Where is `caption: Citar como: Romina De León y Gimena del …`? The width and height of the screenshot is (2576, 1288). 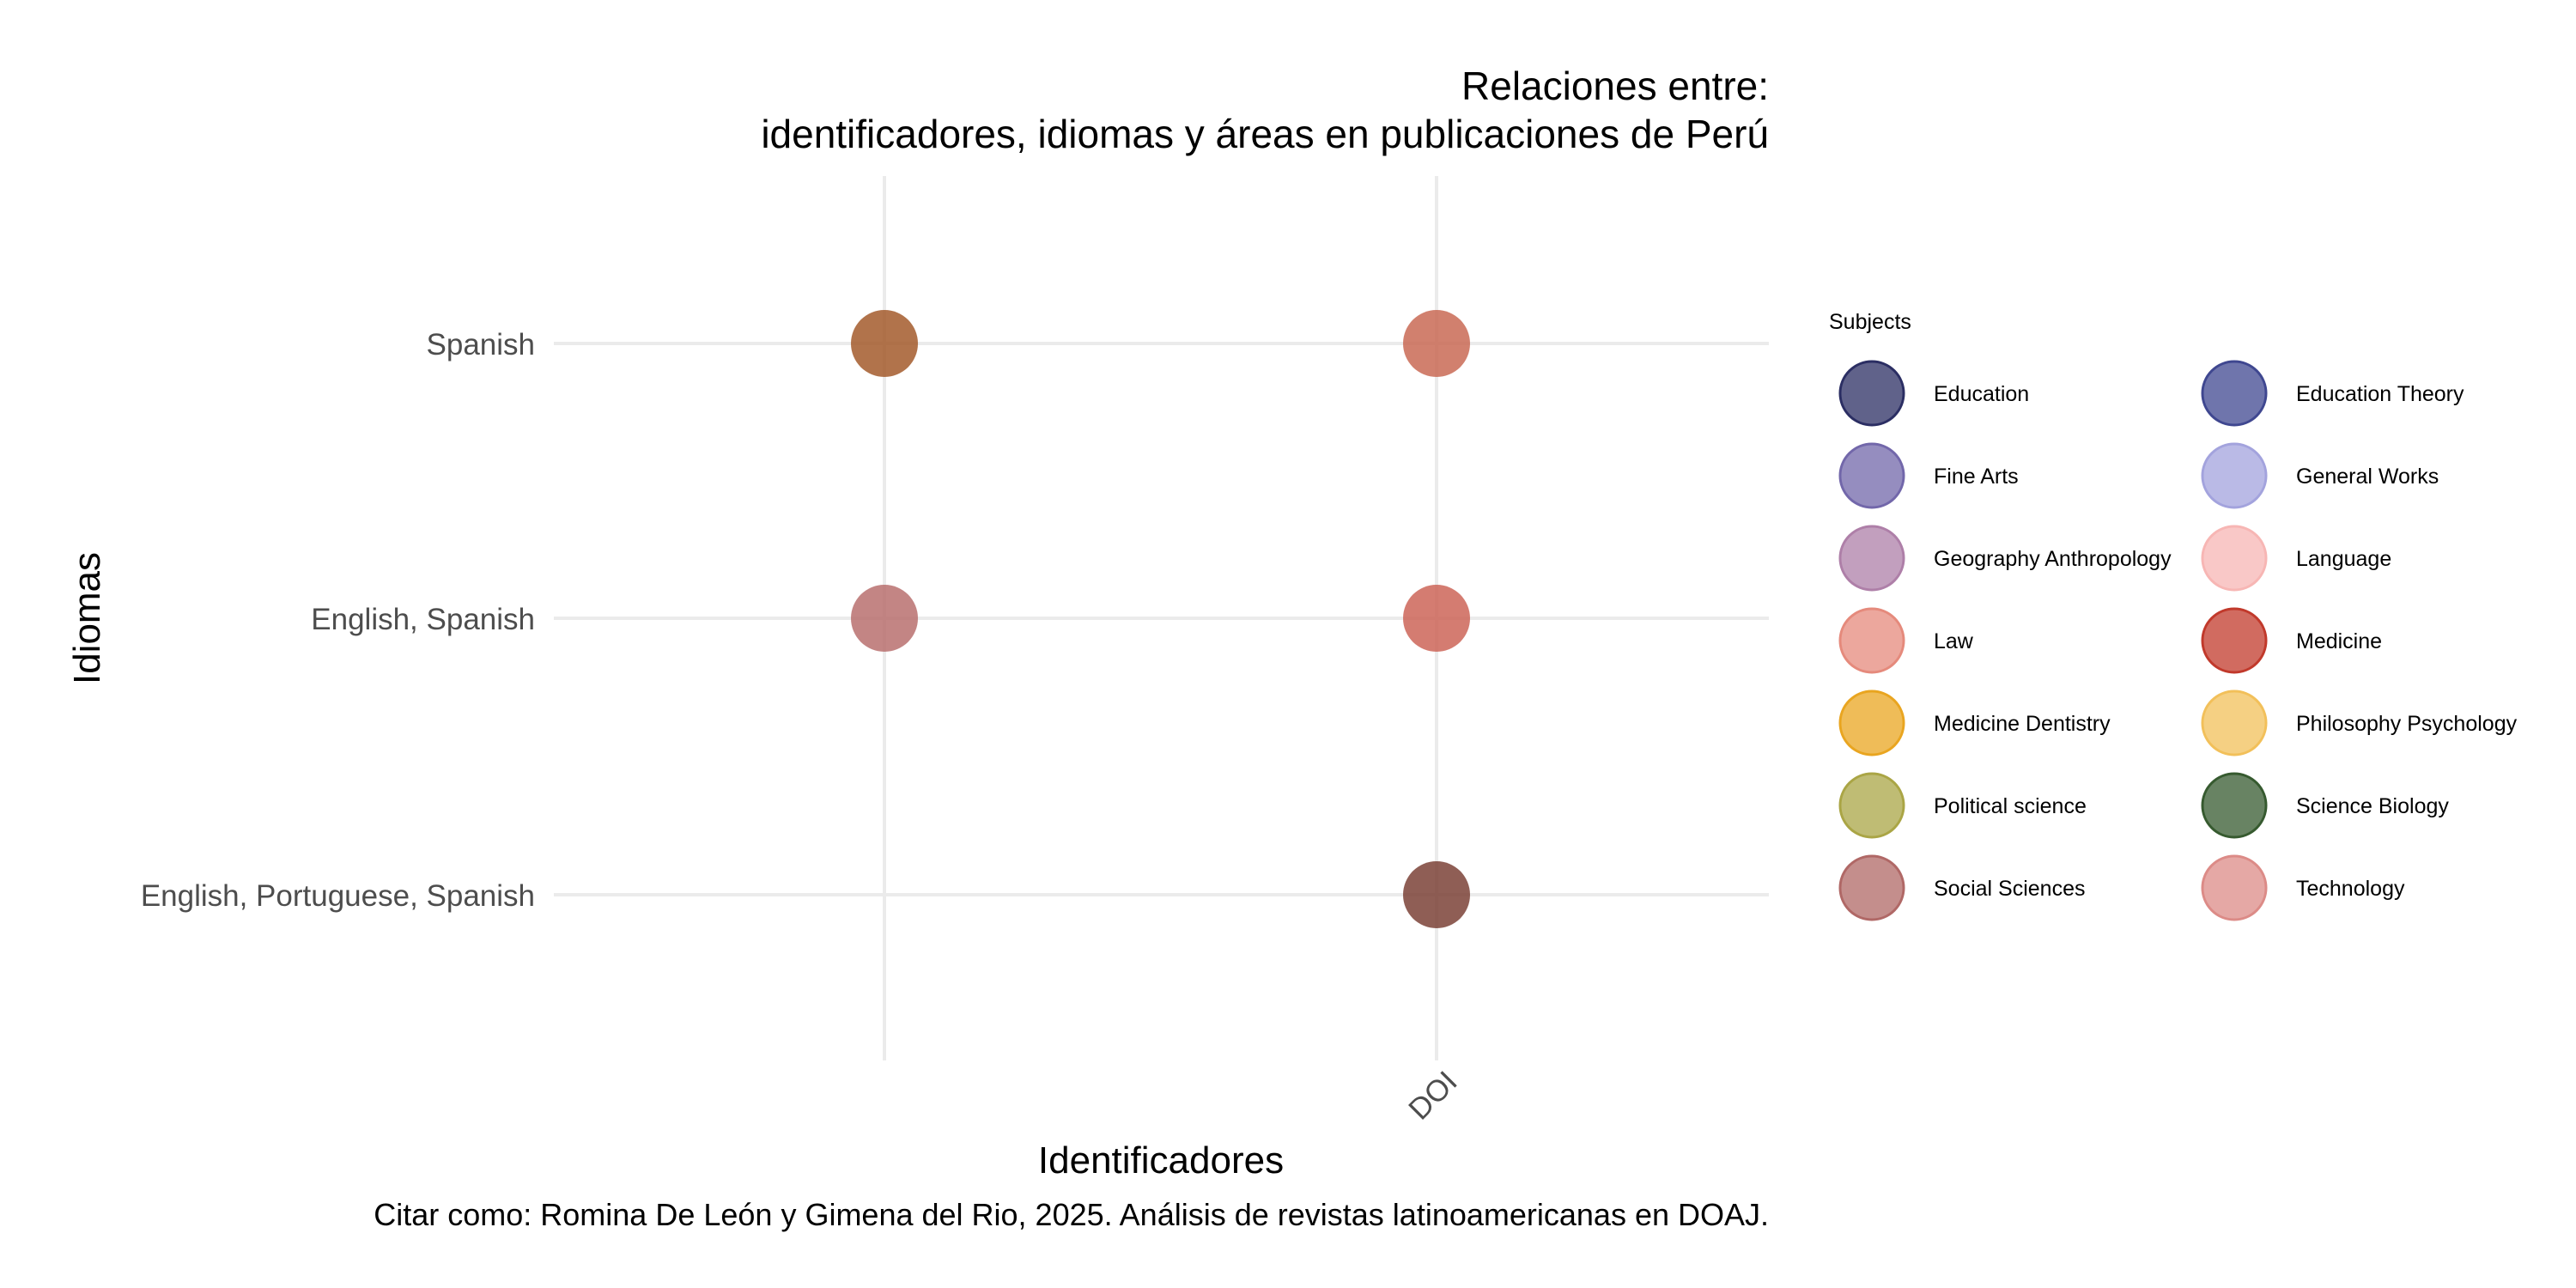
caption: Citar como: Romina De León y Gimena del … is located at coordinates (1071, 1214).